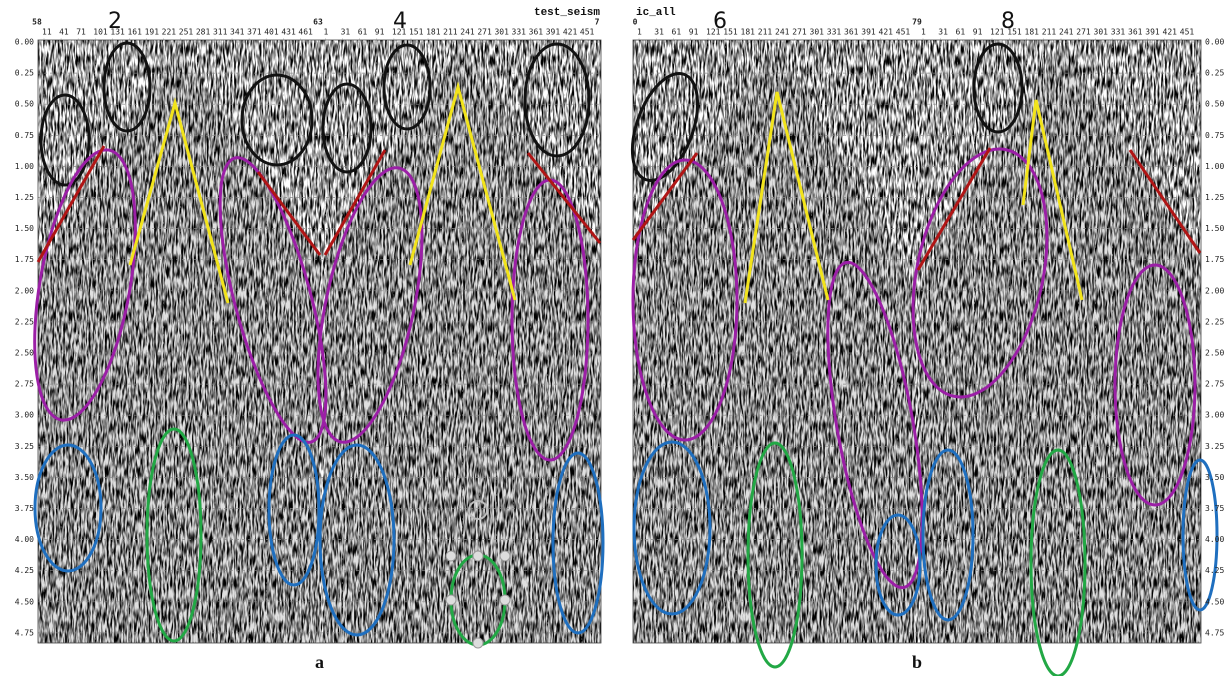  I want to click on panel-title: ic_all, so click(656, 13).